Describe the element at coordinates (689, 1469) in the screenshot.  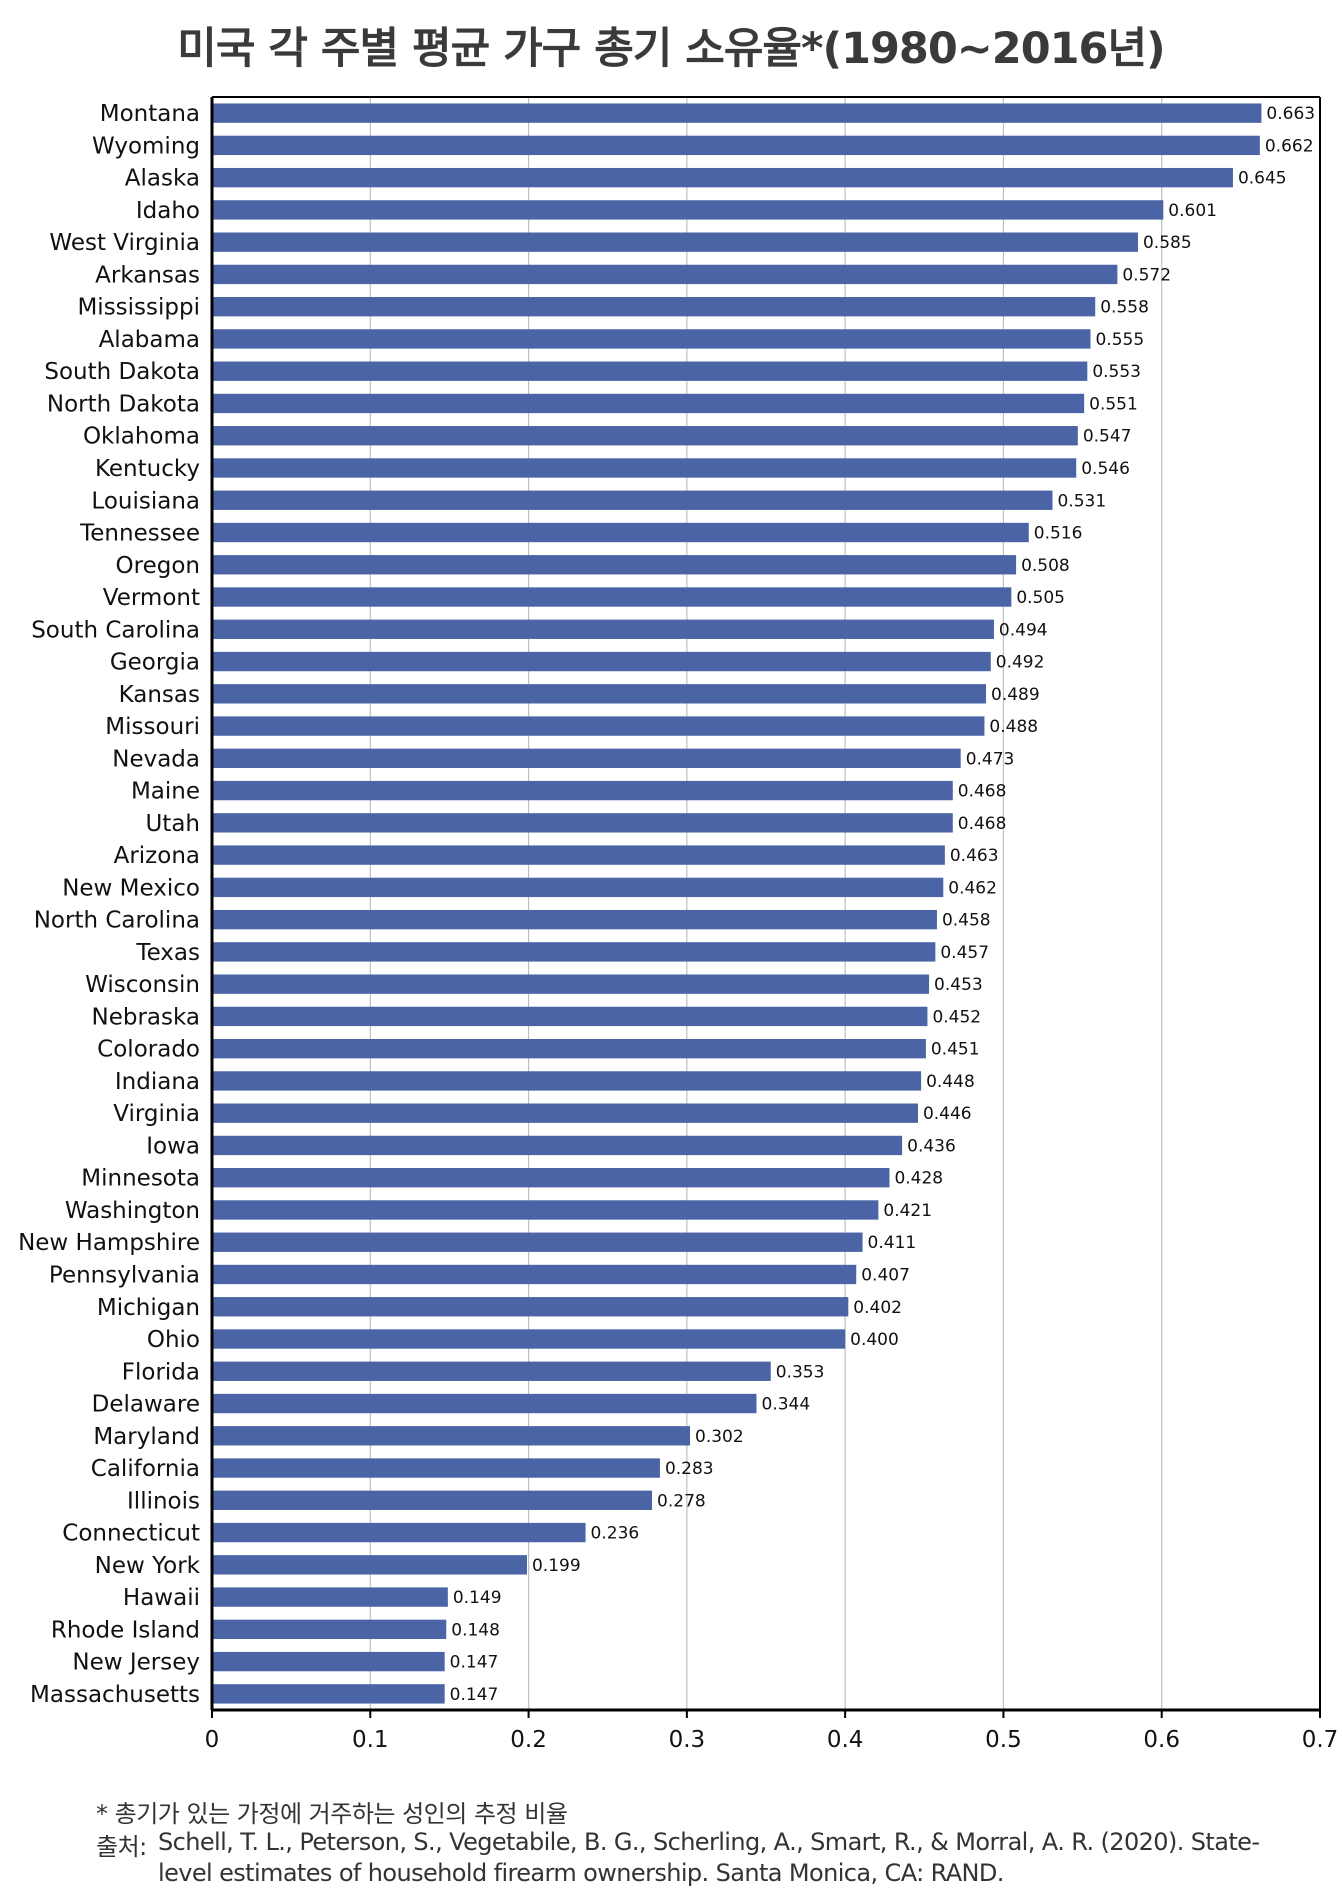
I see `value-label: 0.283` at that location.